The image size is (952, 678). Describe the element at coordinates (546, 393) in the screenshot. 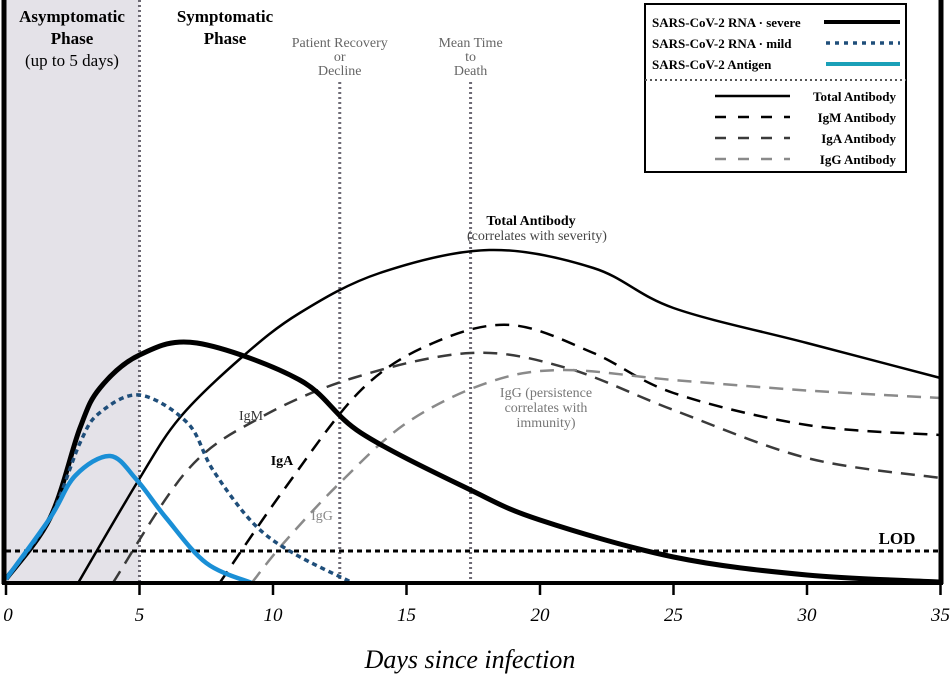

I see `igg-note-1: IgG (persistence` at that location.